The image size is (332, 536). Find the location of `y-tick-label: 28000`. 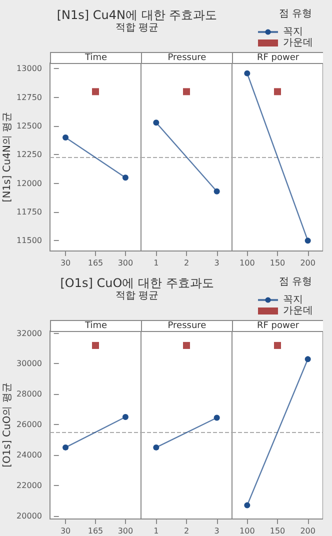

y-tick-label: 28000 is located at coordinates (29, 394).